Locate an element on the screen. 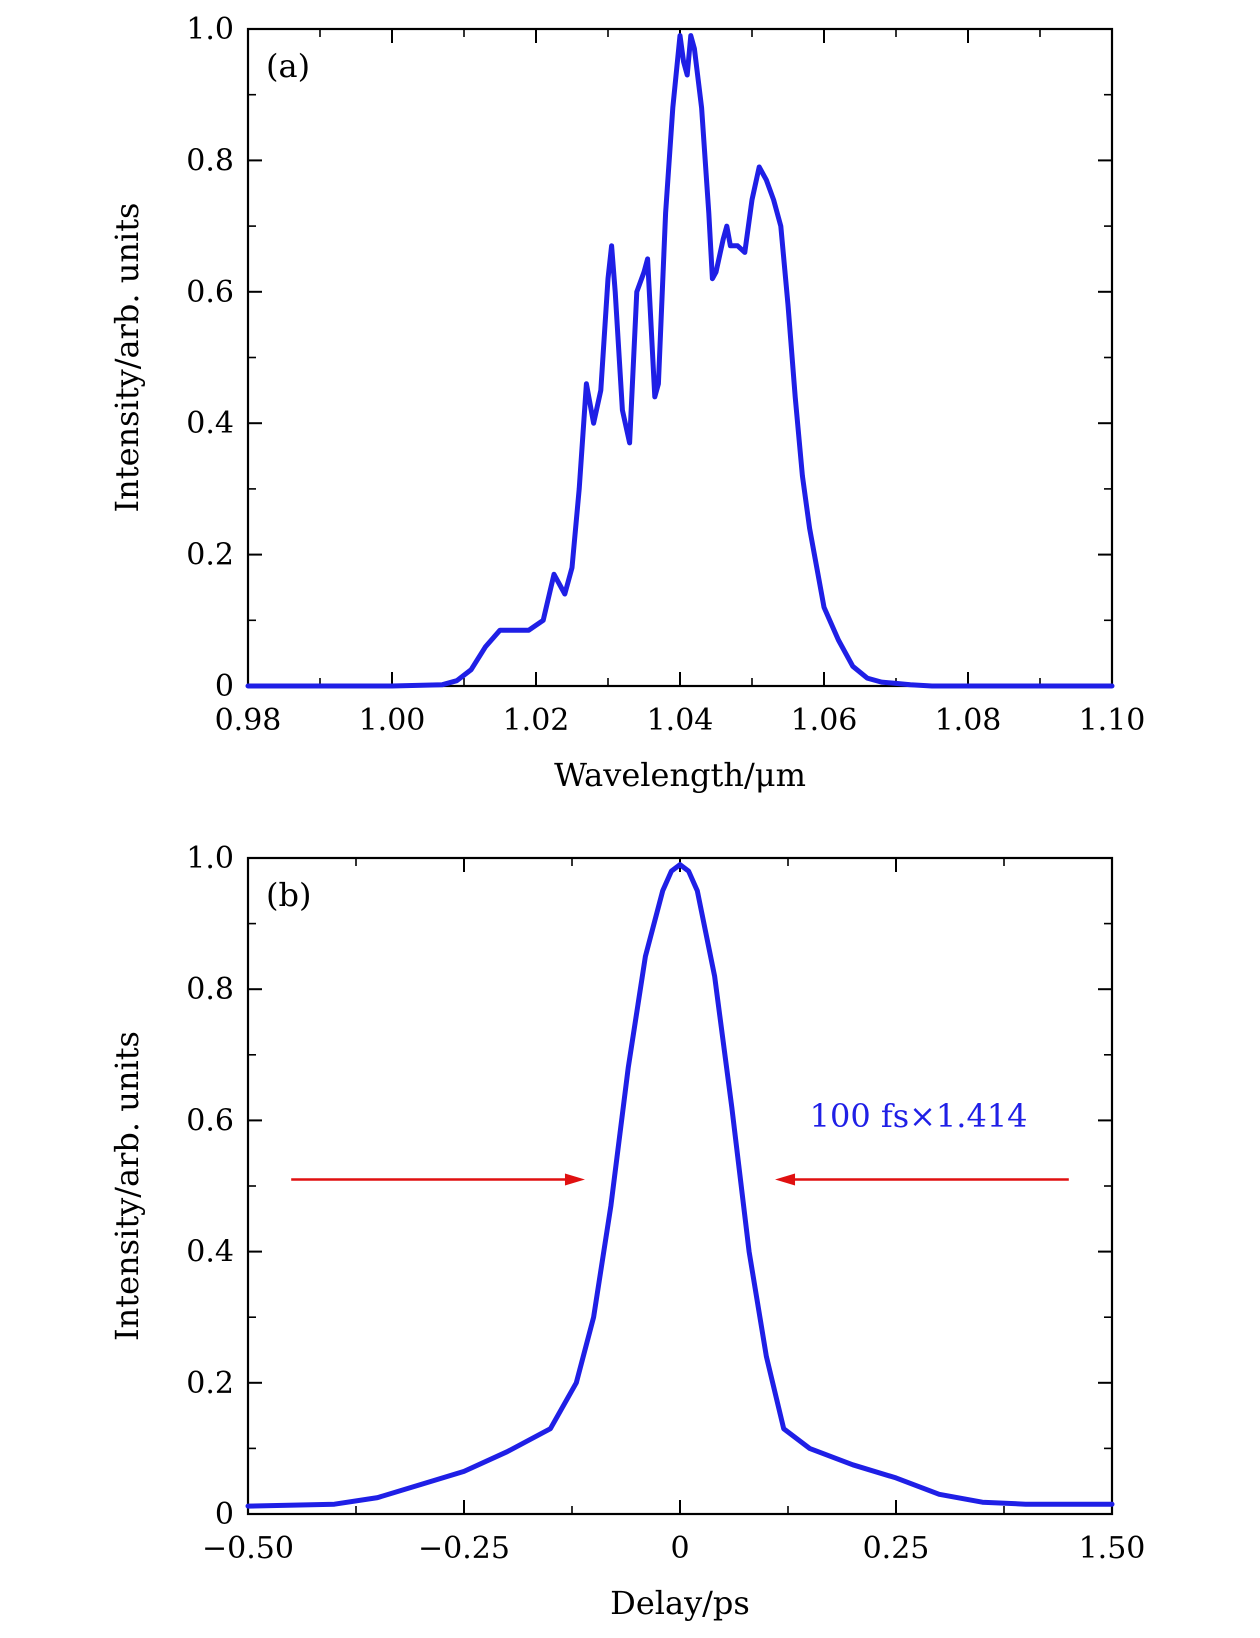  x-tick-label: 1.06 is located at coordinates (824, 720).